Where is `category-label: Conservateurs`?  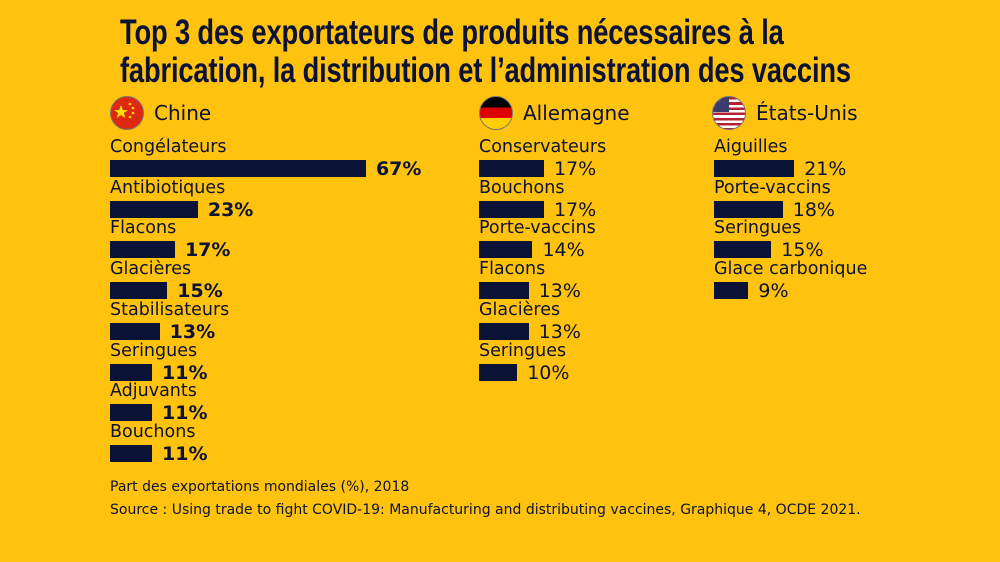 category-label: Conservateurs is located at coordinates (543, 147).